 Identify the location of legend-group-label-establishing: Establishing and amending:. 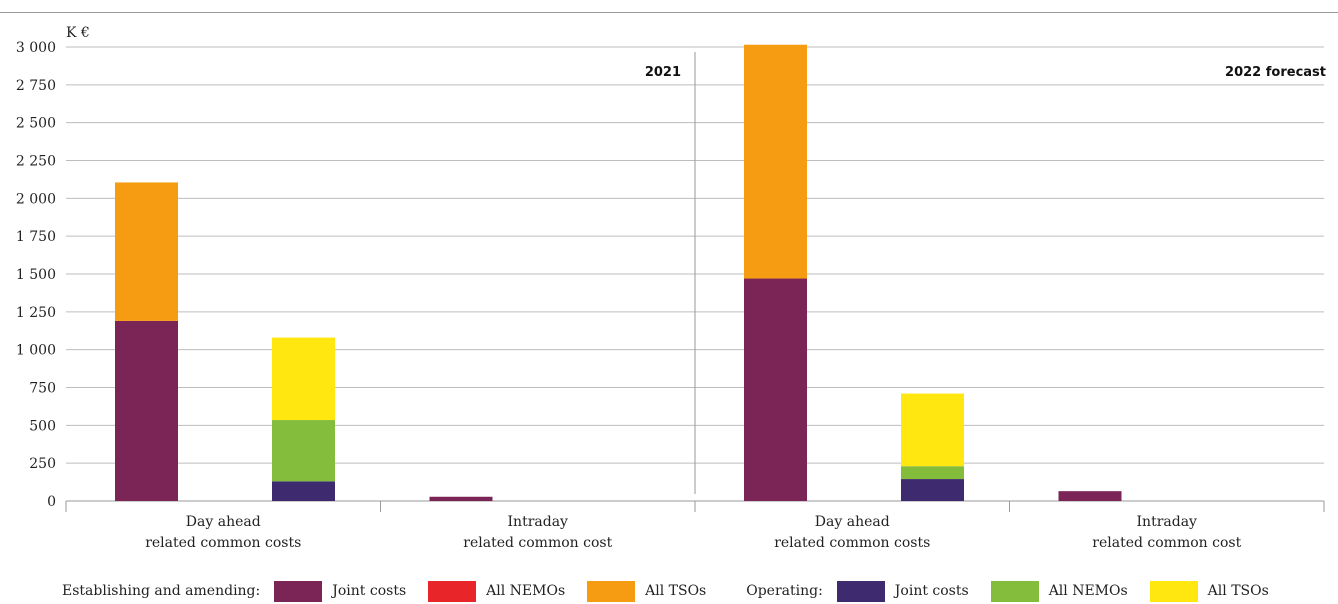
(161, 591).